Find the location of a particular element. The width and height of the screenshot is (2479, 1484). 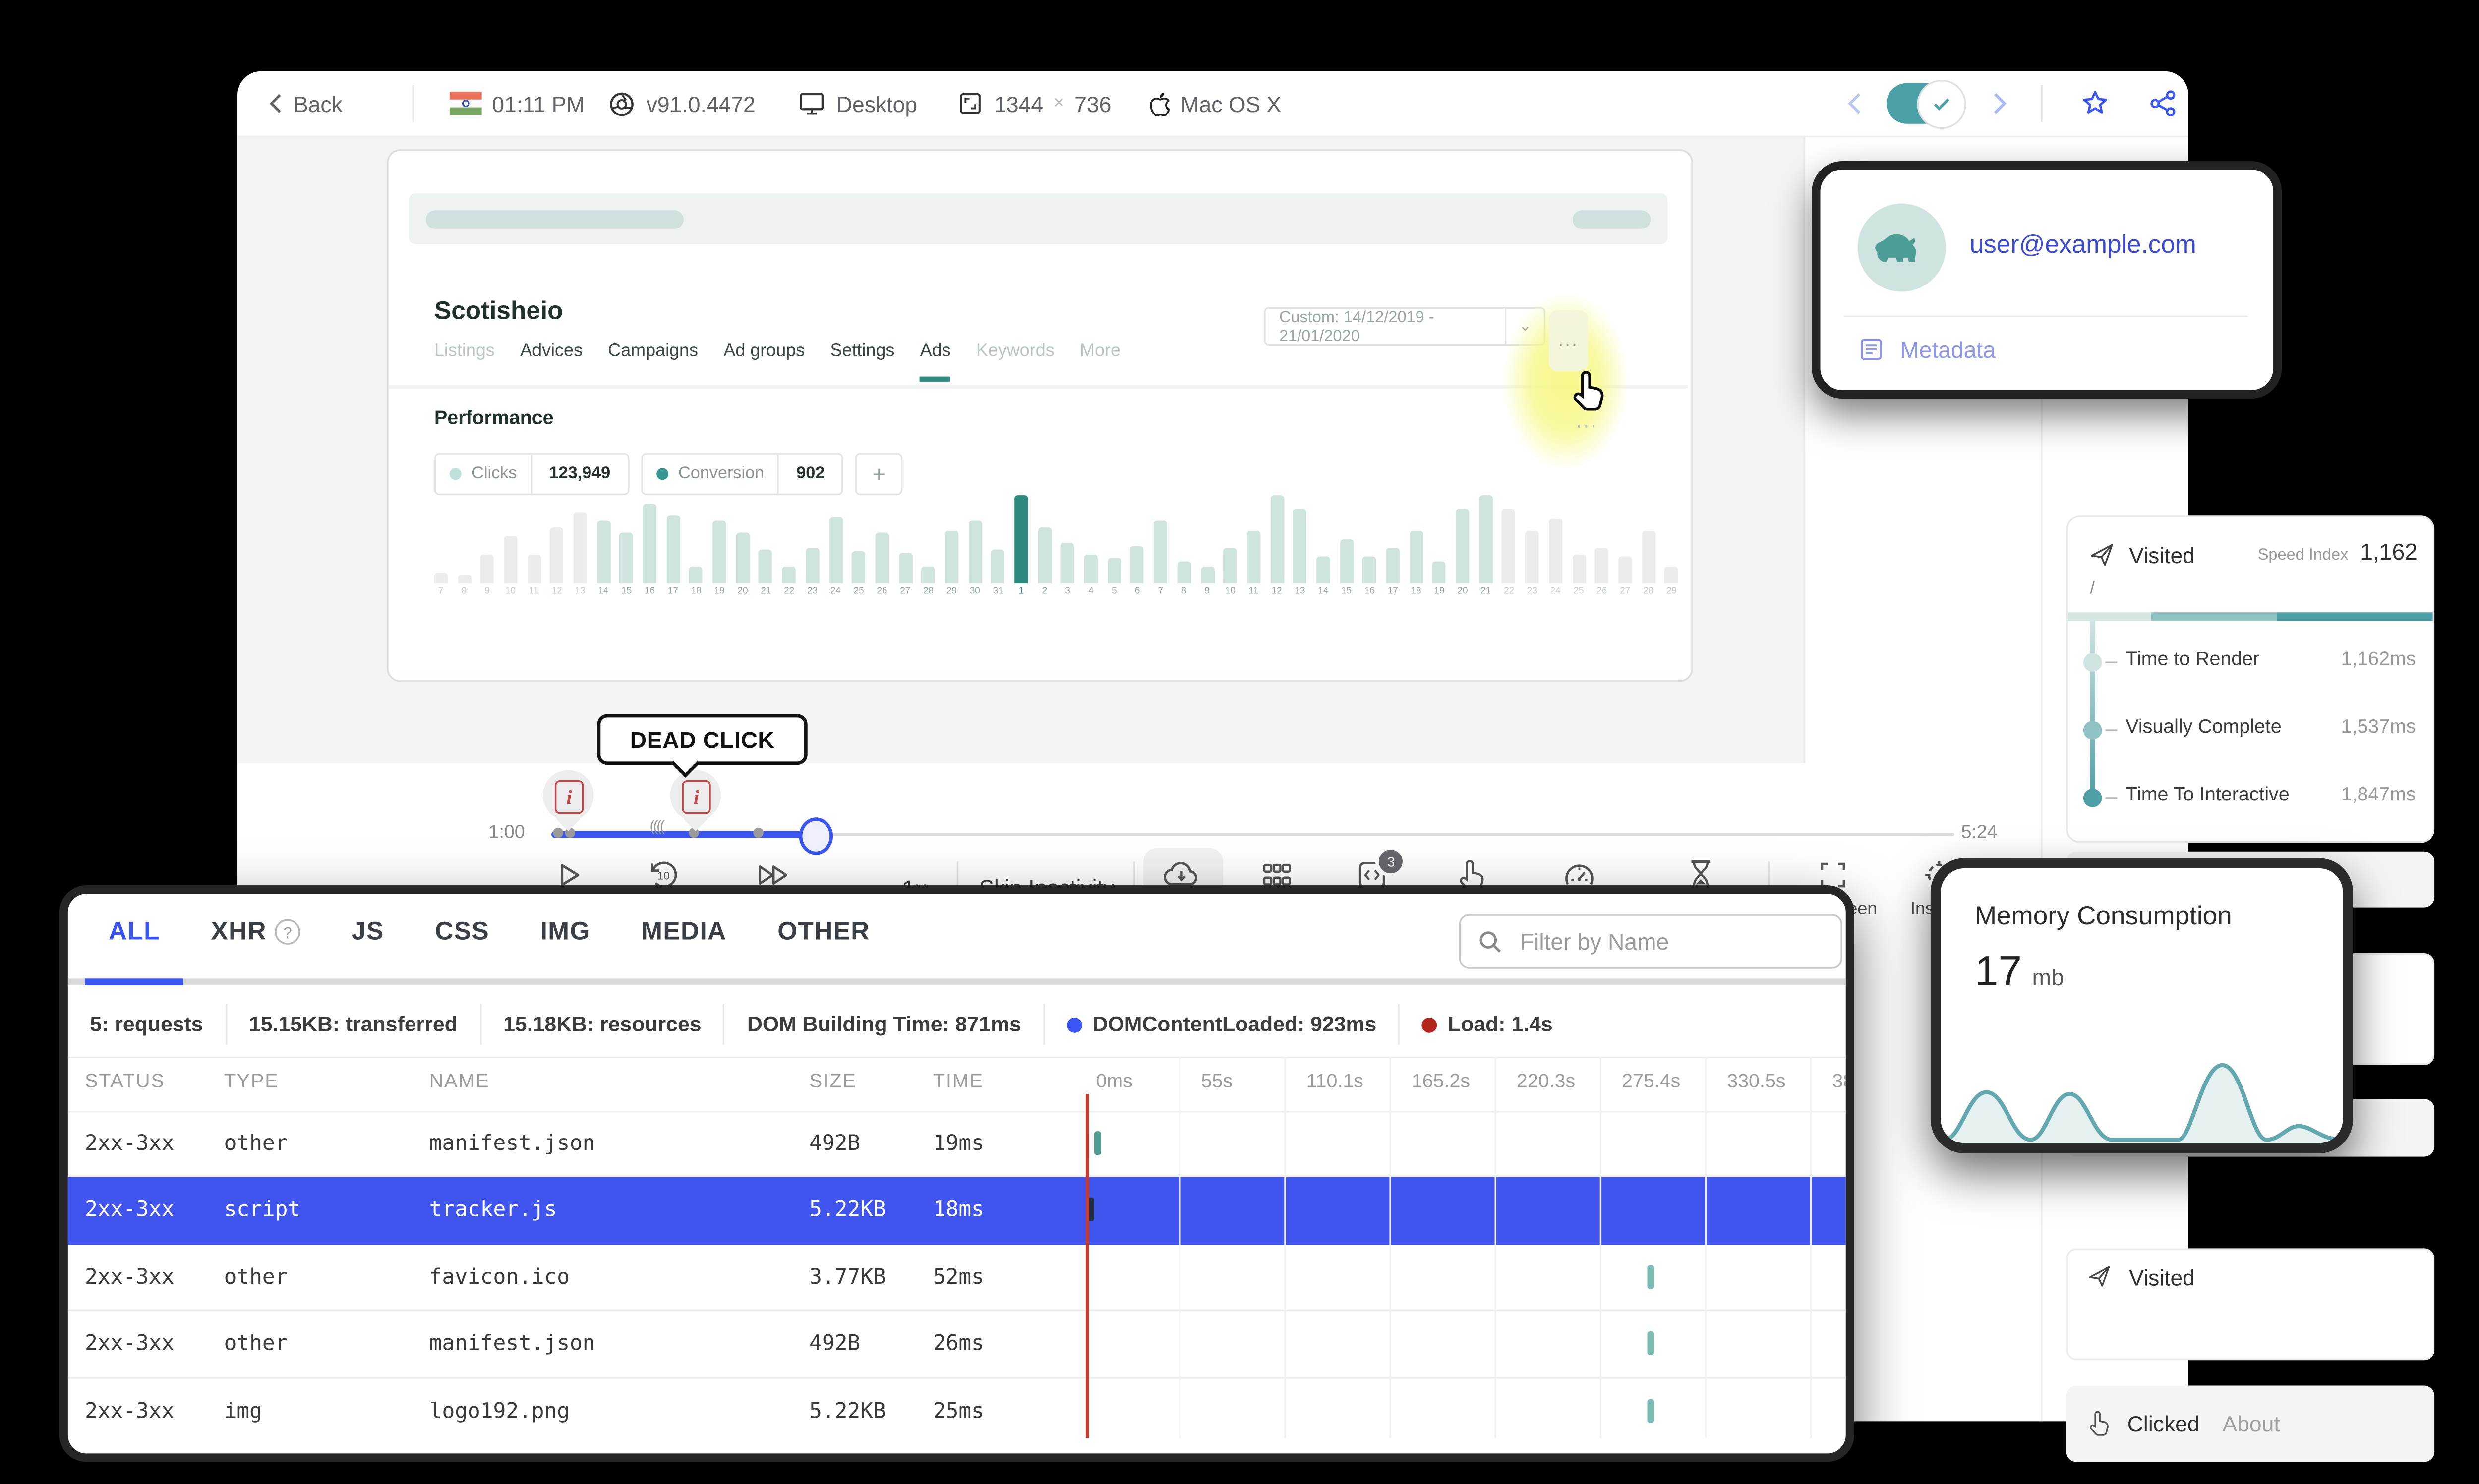

timeline-track is located at coordinates (1384, 834).